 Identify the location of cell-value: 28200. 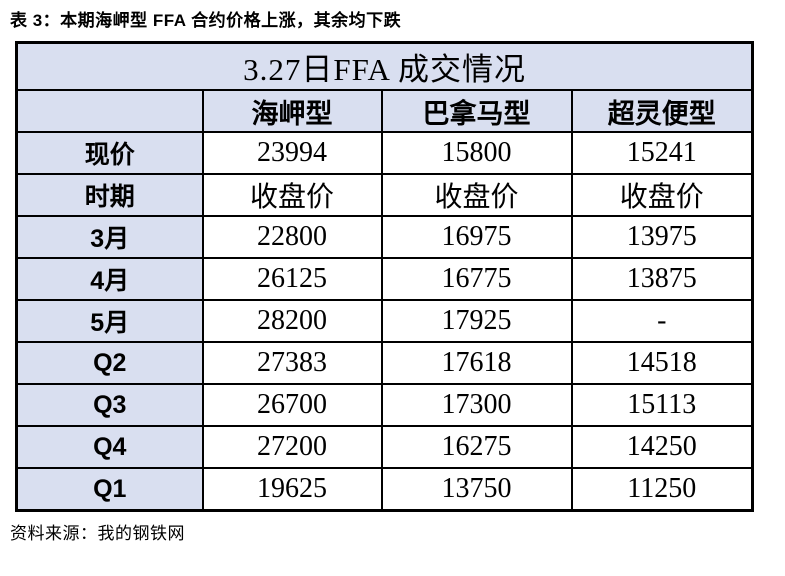
(292, 321).